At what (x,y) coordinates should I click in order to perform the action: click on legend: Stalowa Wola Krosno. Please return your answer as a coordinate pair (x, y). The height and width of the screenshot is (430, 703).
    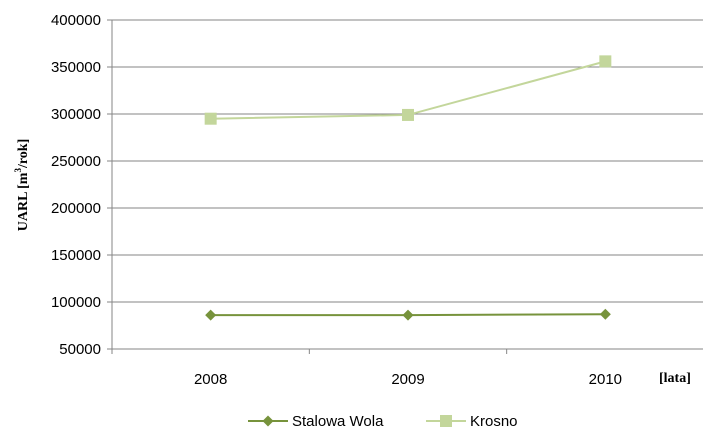
    Looking at the image, I should click on (383, 421).